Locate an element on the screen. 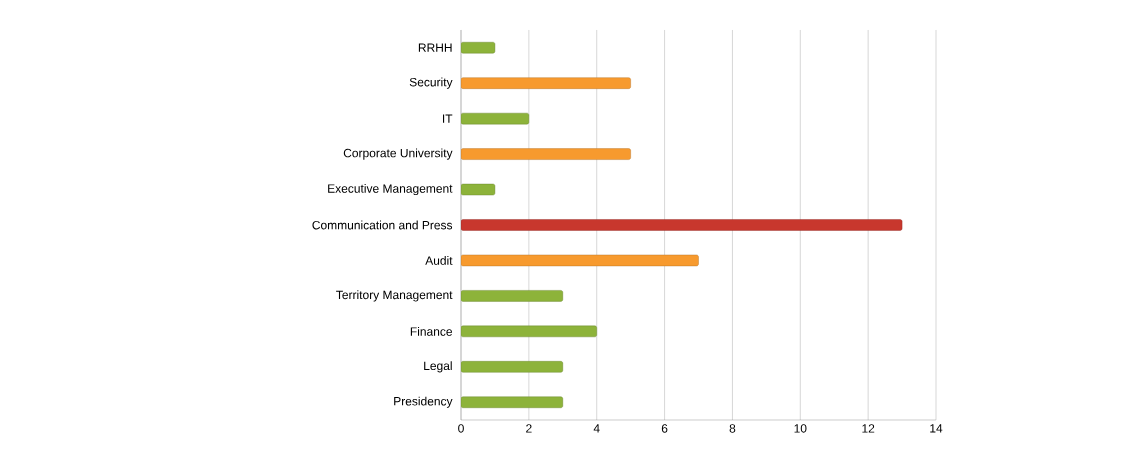 The height and width of the screenshot is (464, 1131). y-tick-label: Audit is located at coordinates (439, 260).